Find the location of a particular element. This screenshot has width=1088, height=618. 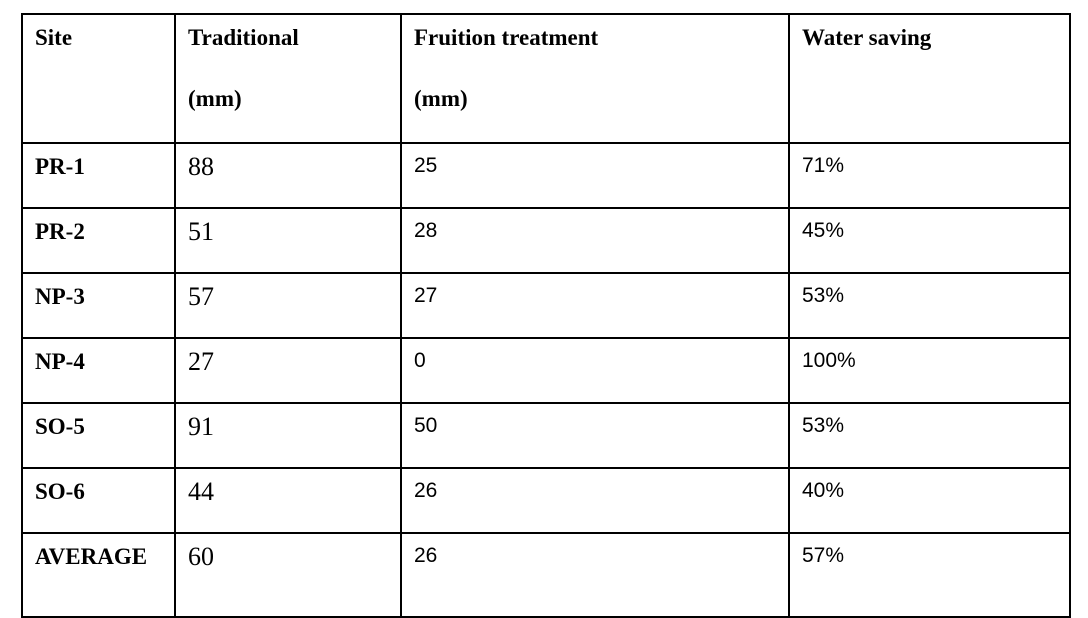

header-cell-traditional: Traditional (mm) is located at coordinates (288, 78).